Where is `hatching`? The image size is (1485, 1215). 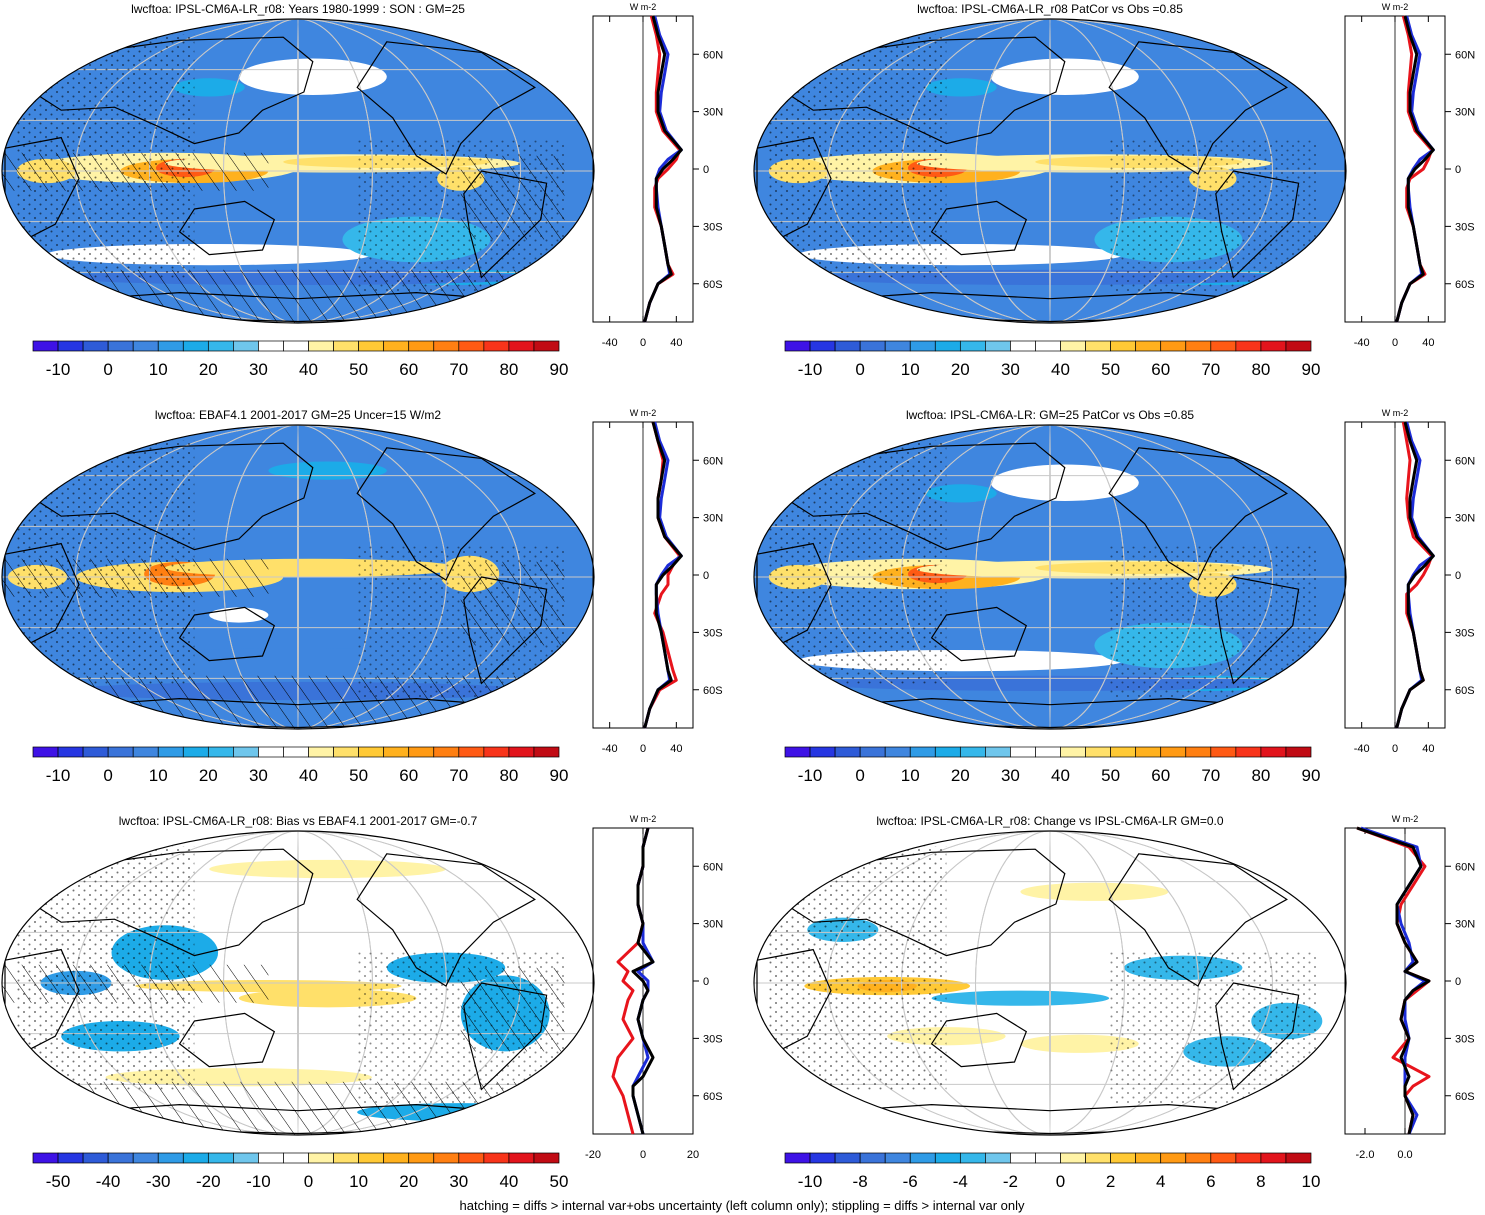
hatching is located at coordinates (512, 197).